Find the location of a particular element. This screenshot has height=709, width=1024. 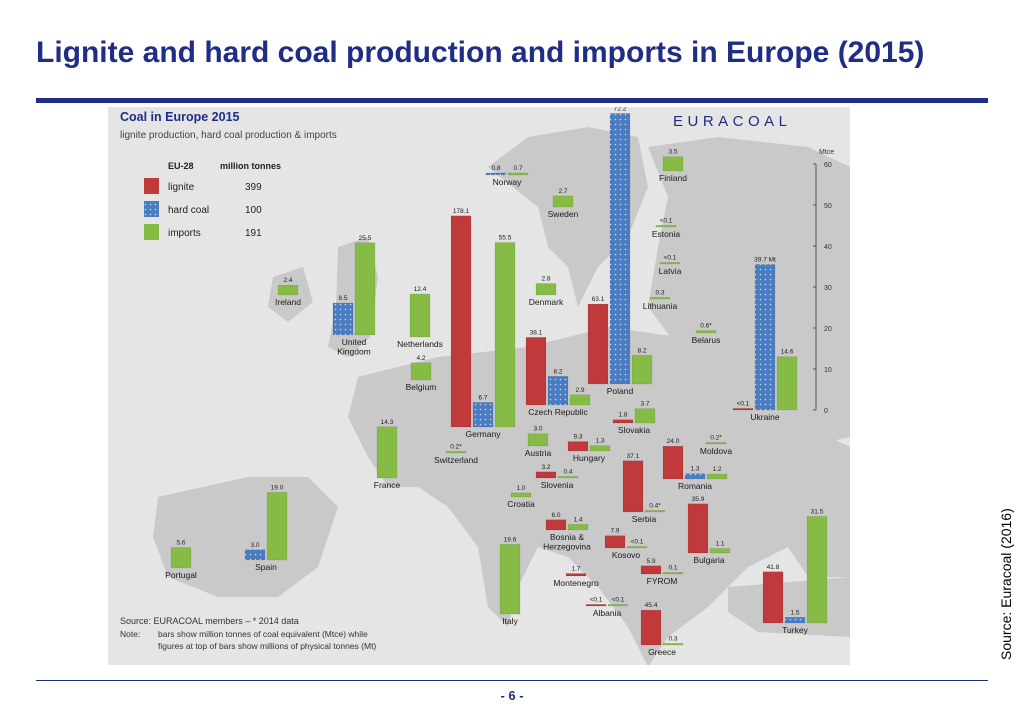

bar-poland-hard is located at coordinates (620, 249).